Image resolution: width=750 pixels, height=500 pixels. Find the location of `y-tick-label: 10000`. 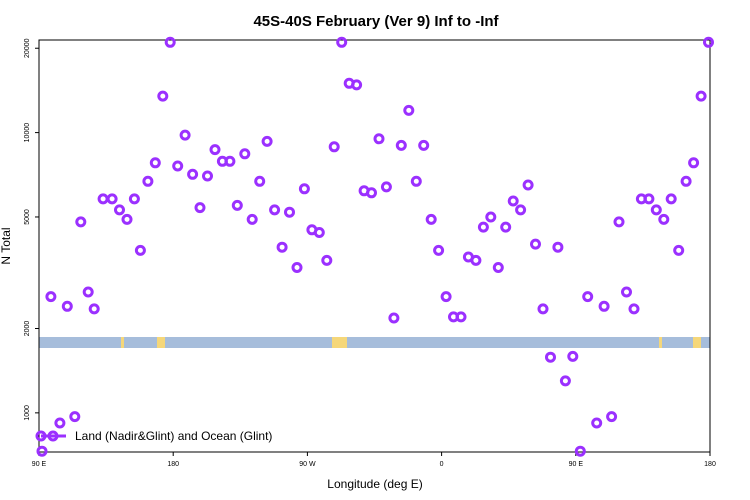

y-tick-label: 10000 is located at coordinates (27, 133).